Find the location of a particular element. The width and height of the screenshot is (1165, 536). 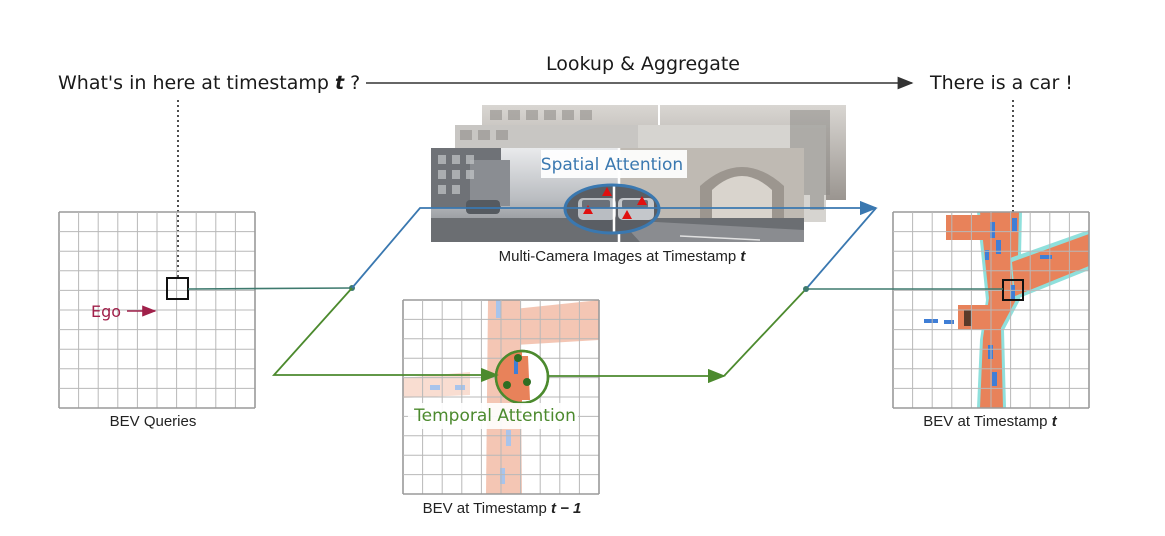

bev-queries-caption: BEV Queries is located at coordinates (153, 421).